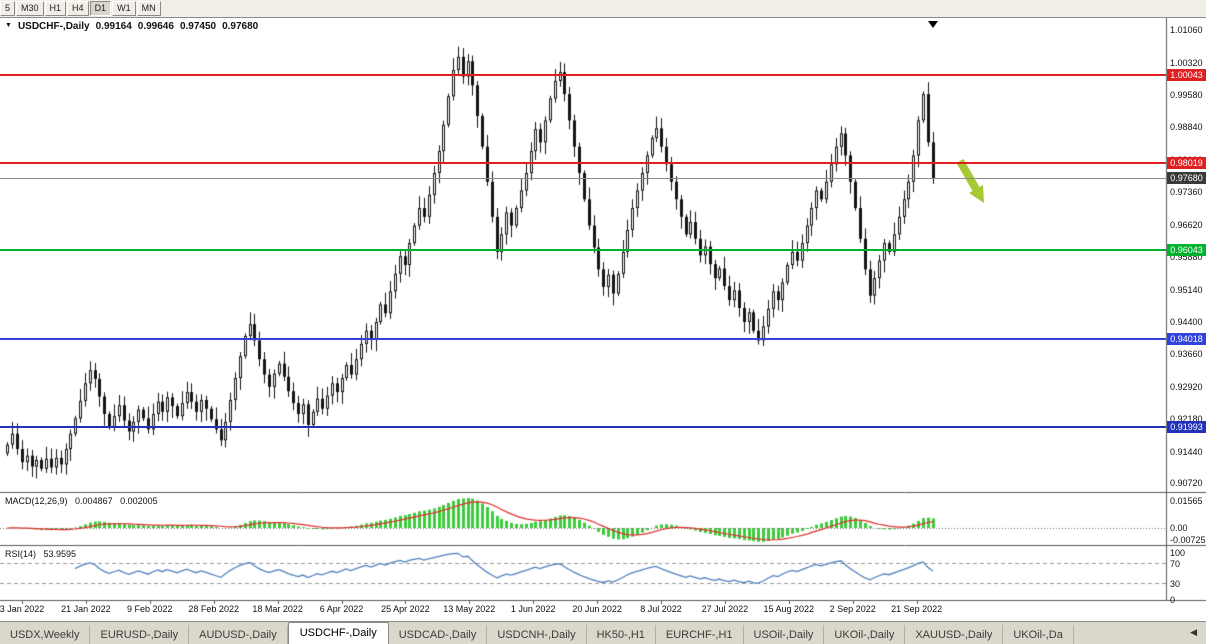  I want to click on price-axis-label: 0.97360, so click(1186, 192).